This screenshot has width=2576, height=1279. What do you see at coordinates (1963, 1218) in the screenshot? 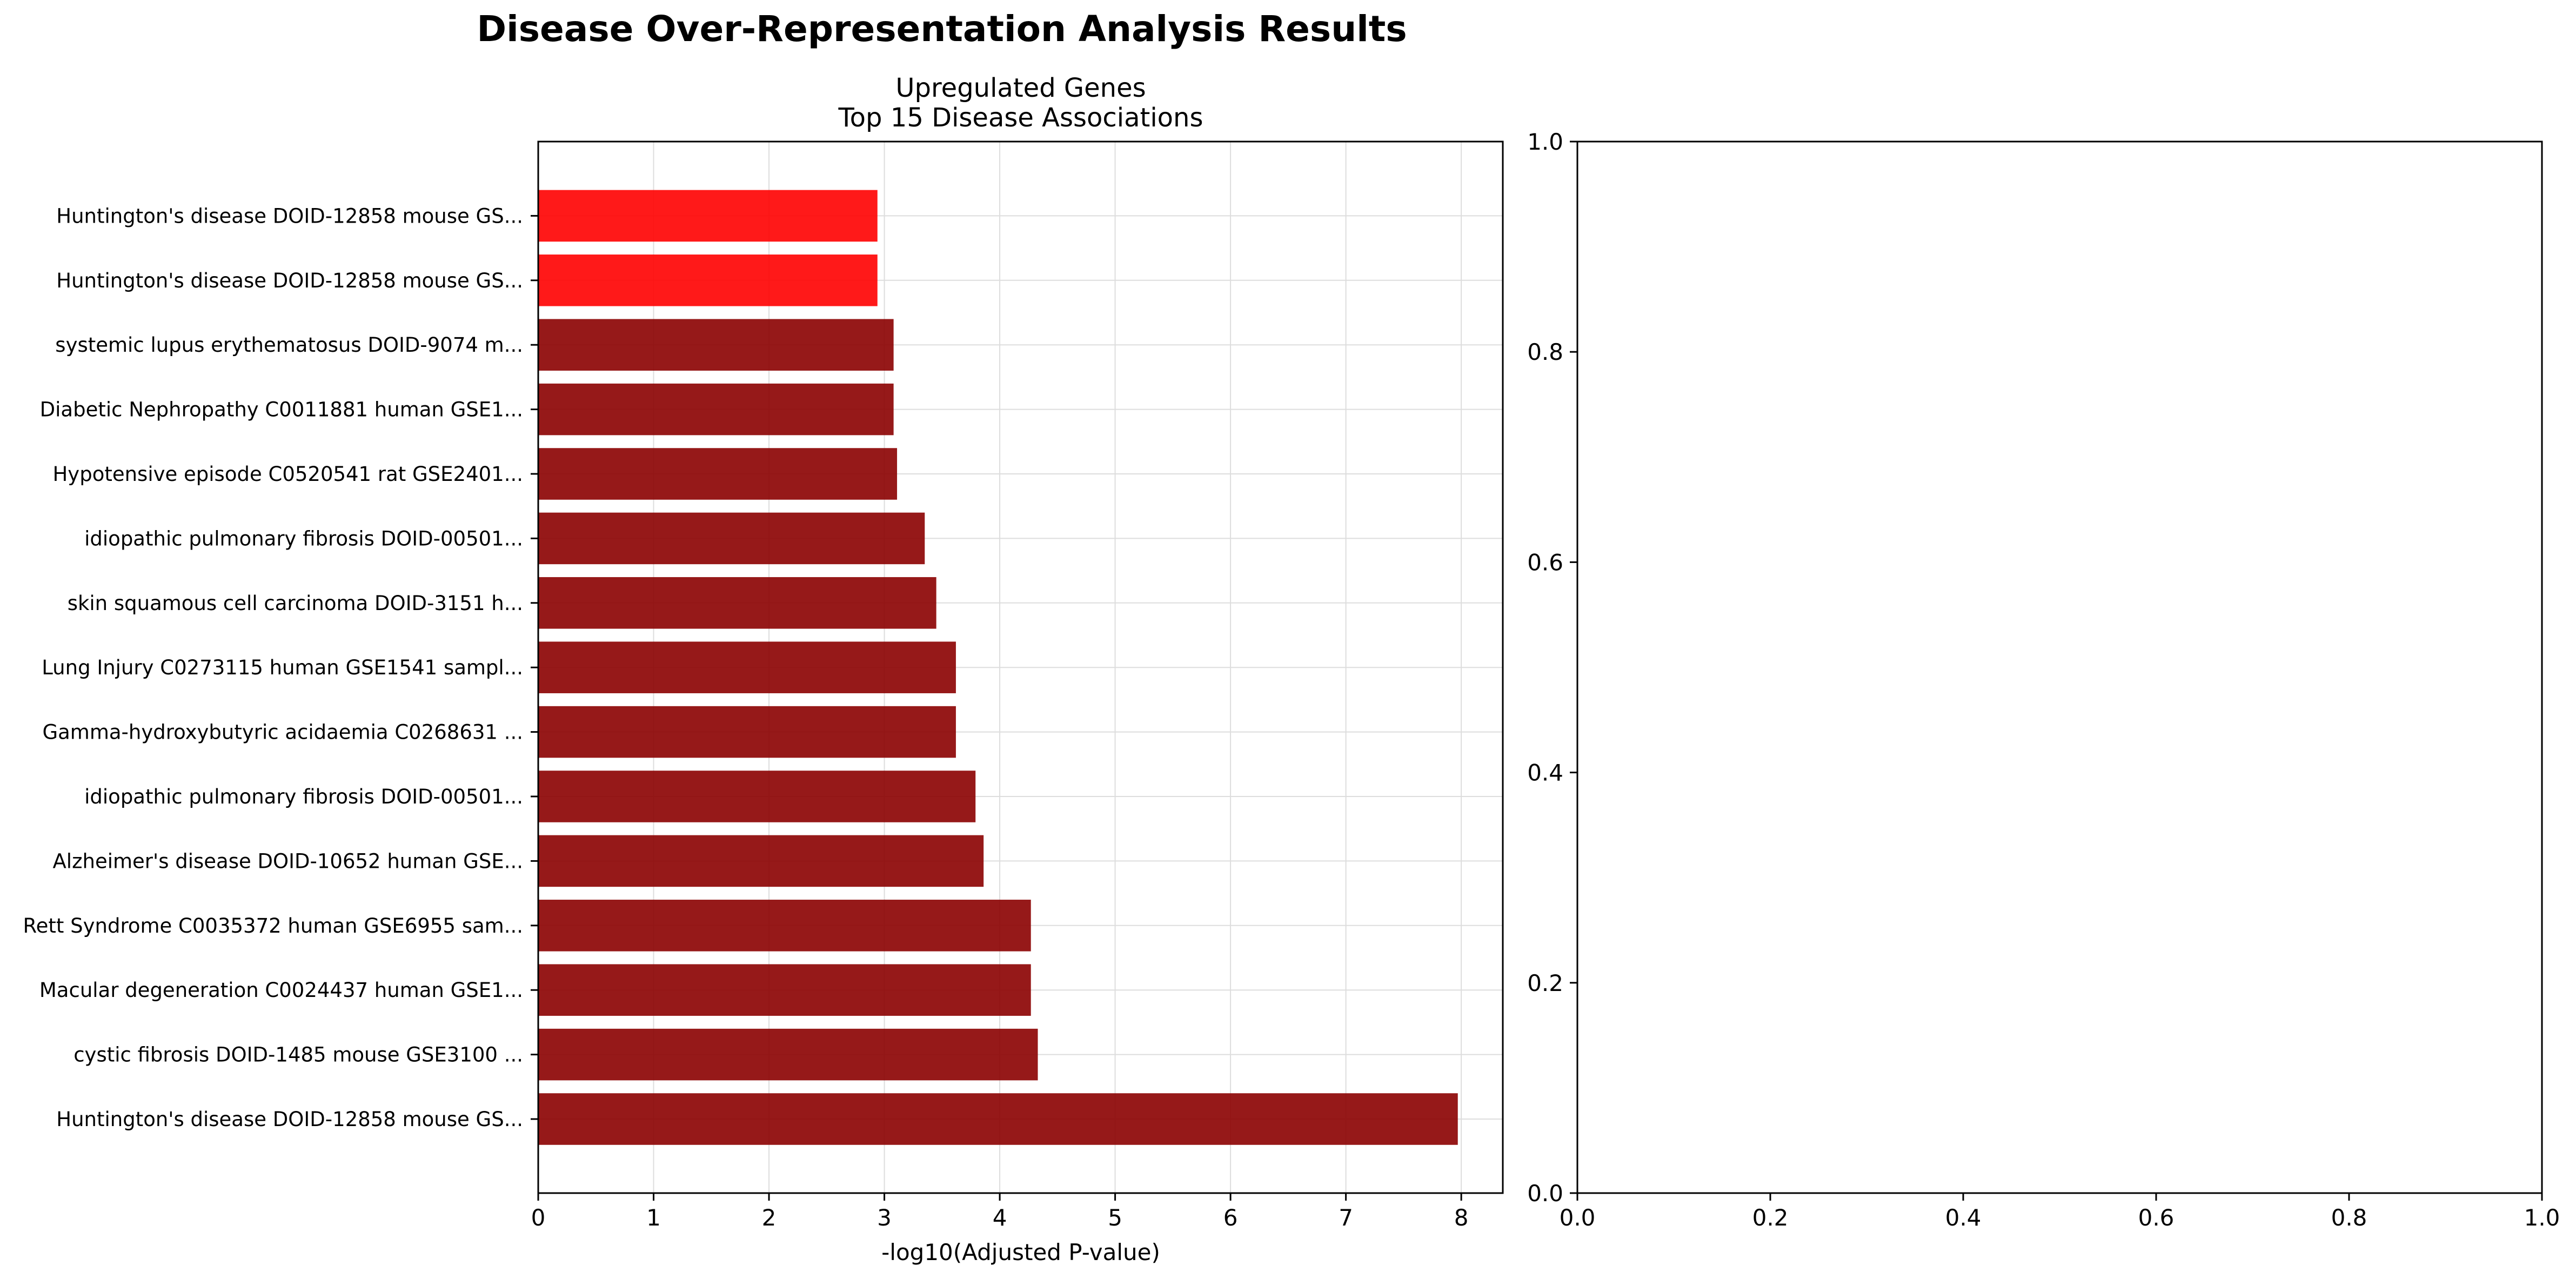
I see `x-tick-label: 0.4` at bounding box center [1963, 1218].